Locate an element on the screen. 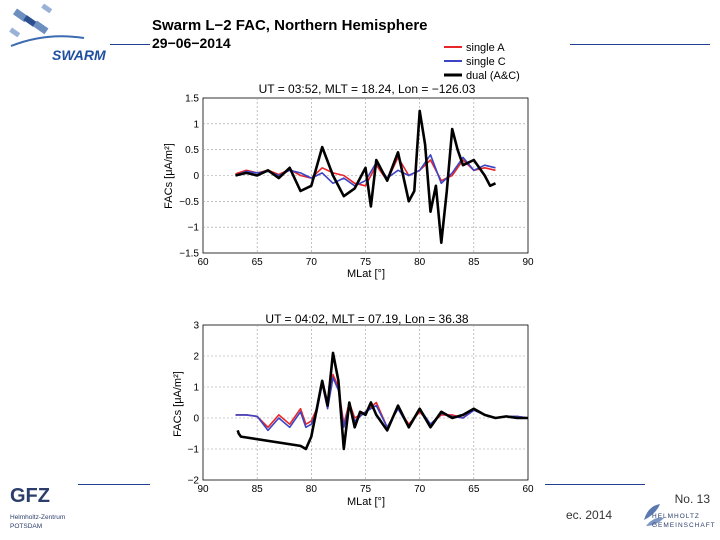 This screenshot has height=540, width=720. series-line-dual-a-c-bottom is located at coordinates (382, 401).